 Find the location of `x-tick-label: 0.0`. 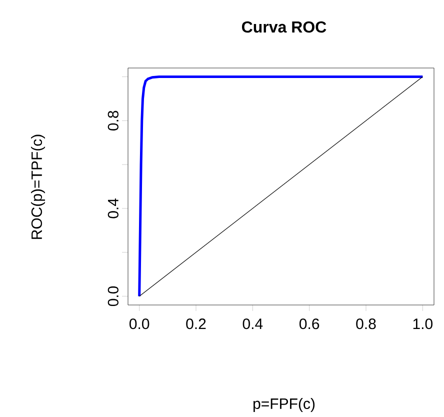

x-tick-label: 0.0 is located at coordinates (139, 324).